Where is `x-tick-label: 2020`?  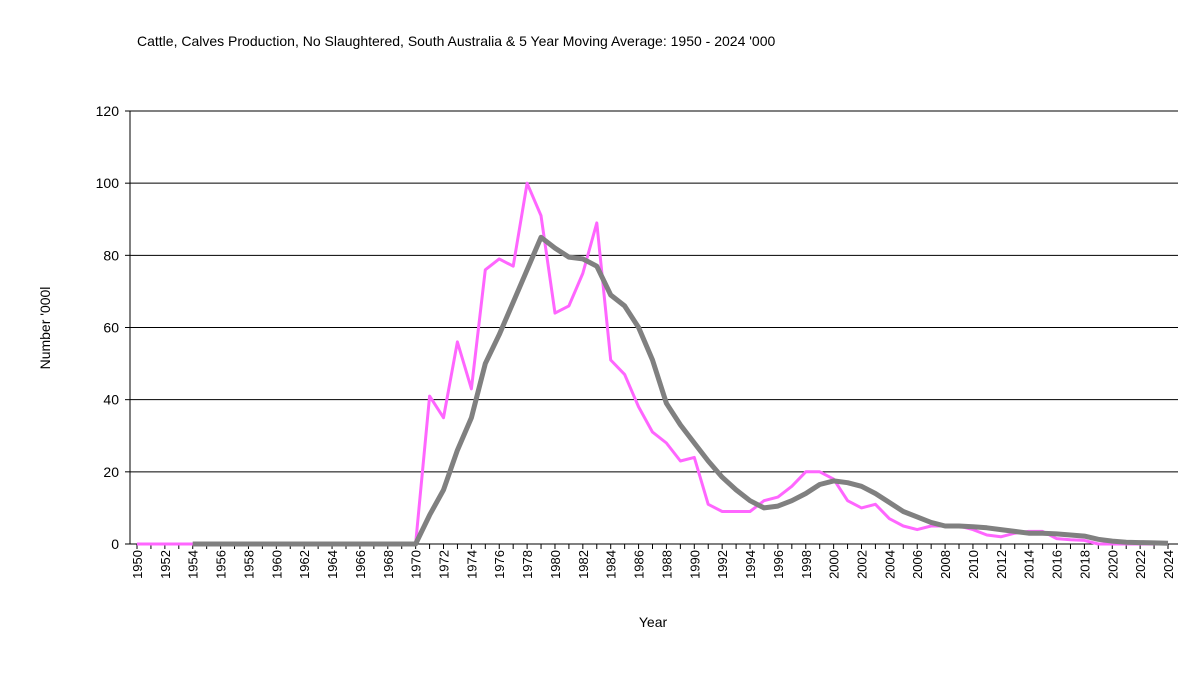 x-tick-label: 2020 is located at coordinates (1112, 564).